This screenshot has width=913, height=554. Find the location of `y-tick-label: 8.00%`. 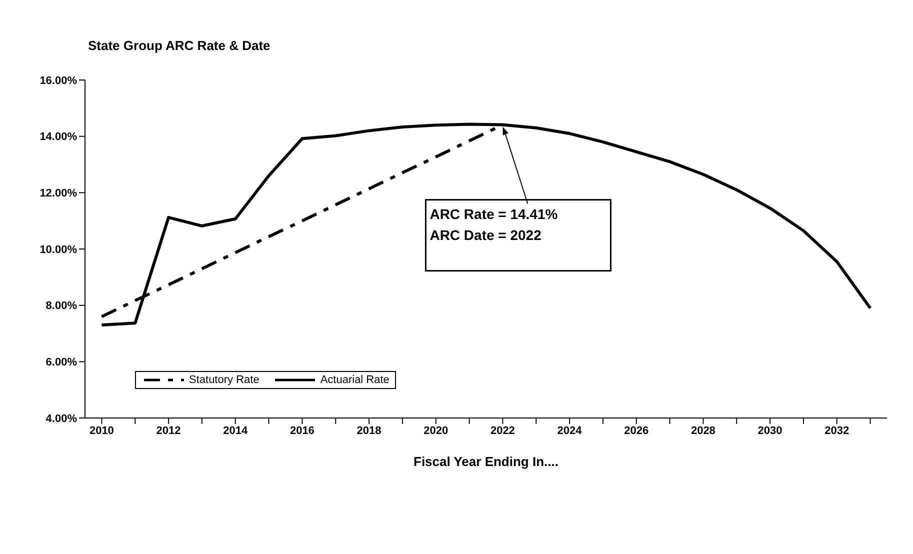

y-tick-label: 8.00% is located at coordinates (62, 306).